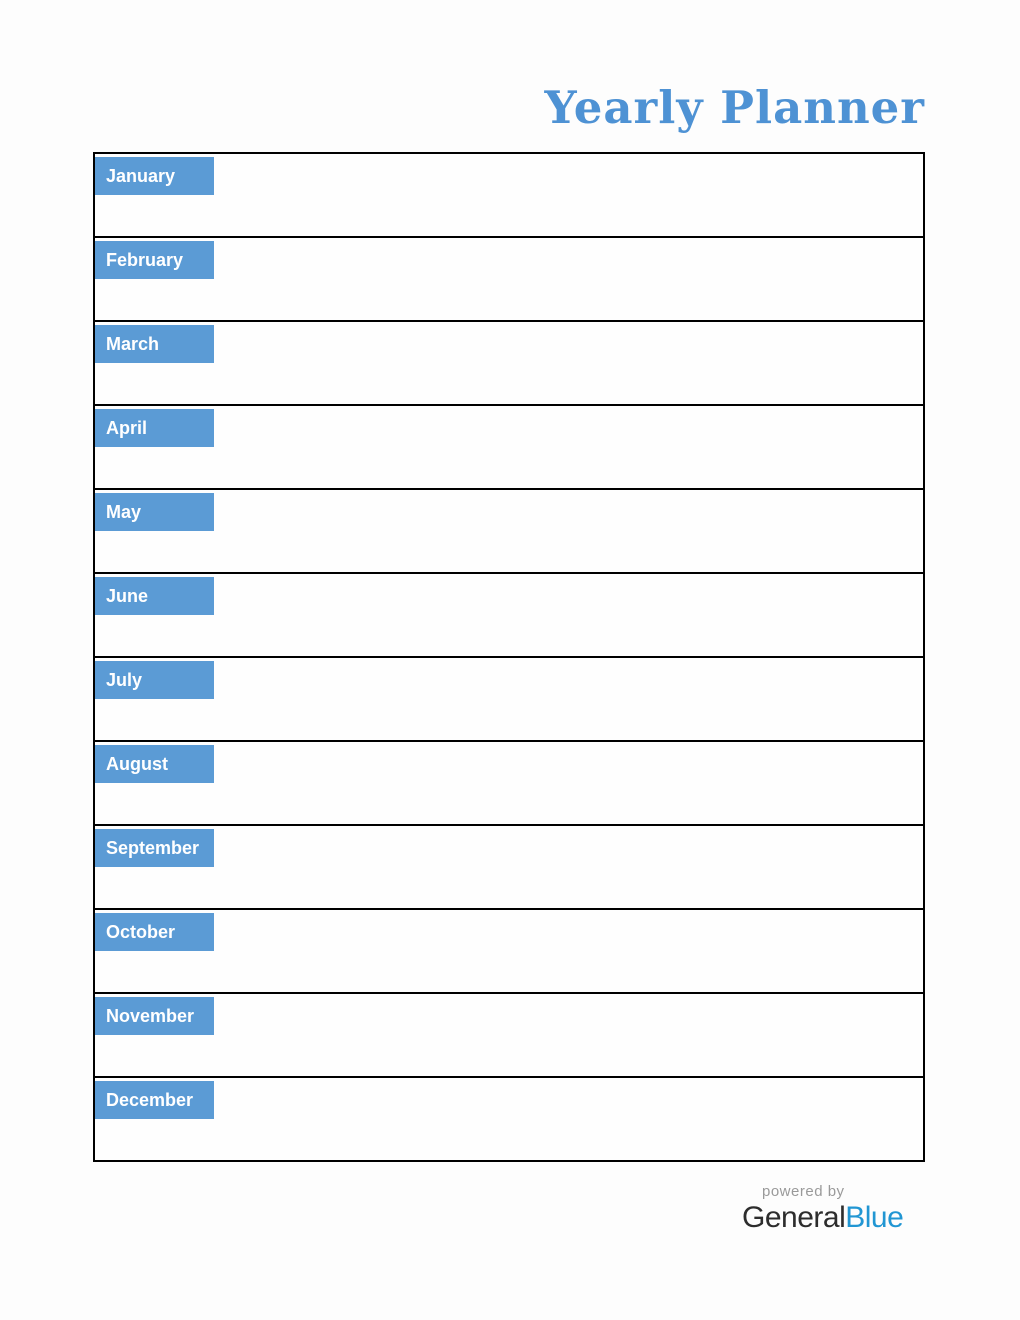 The height and width of the screenshot is (1320, 1020). What do you see at coordinates (509, 952) in the screenshot?
I see `month-row-october: October` at bounding box center [509, 952].